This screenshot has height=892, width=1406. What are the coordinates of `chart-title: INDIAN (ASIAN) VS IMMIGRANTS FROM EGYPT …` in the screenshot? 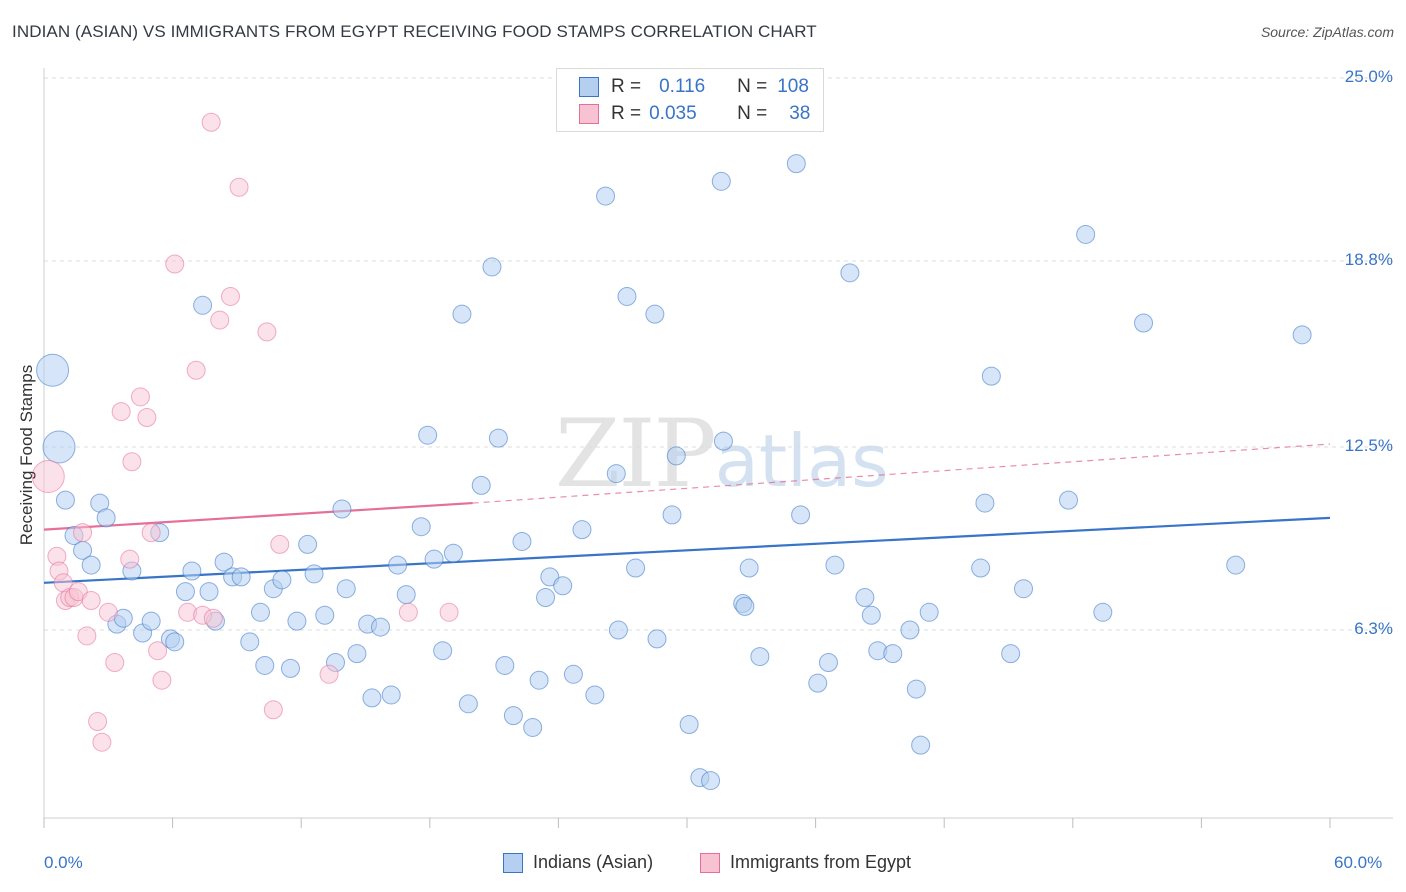 It's located at (414, 31).